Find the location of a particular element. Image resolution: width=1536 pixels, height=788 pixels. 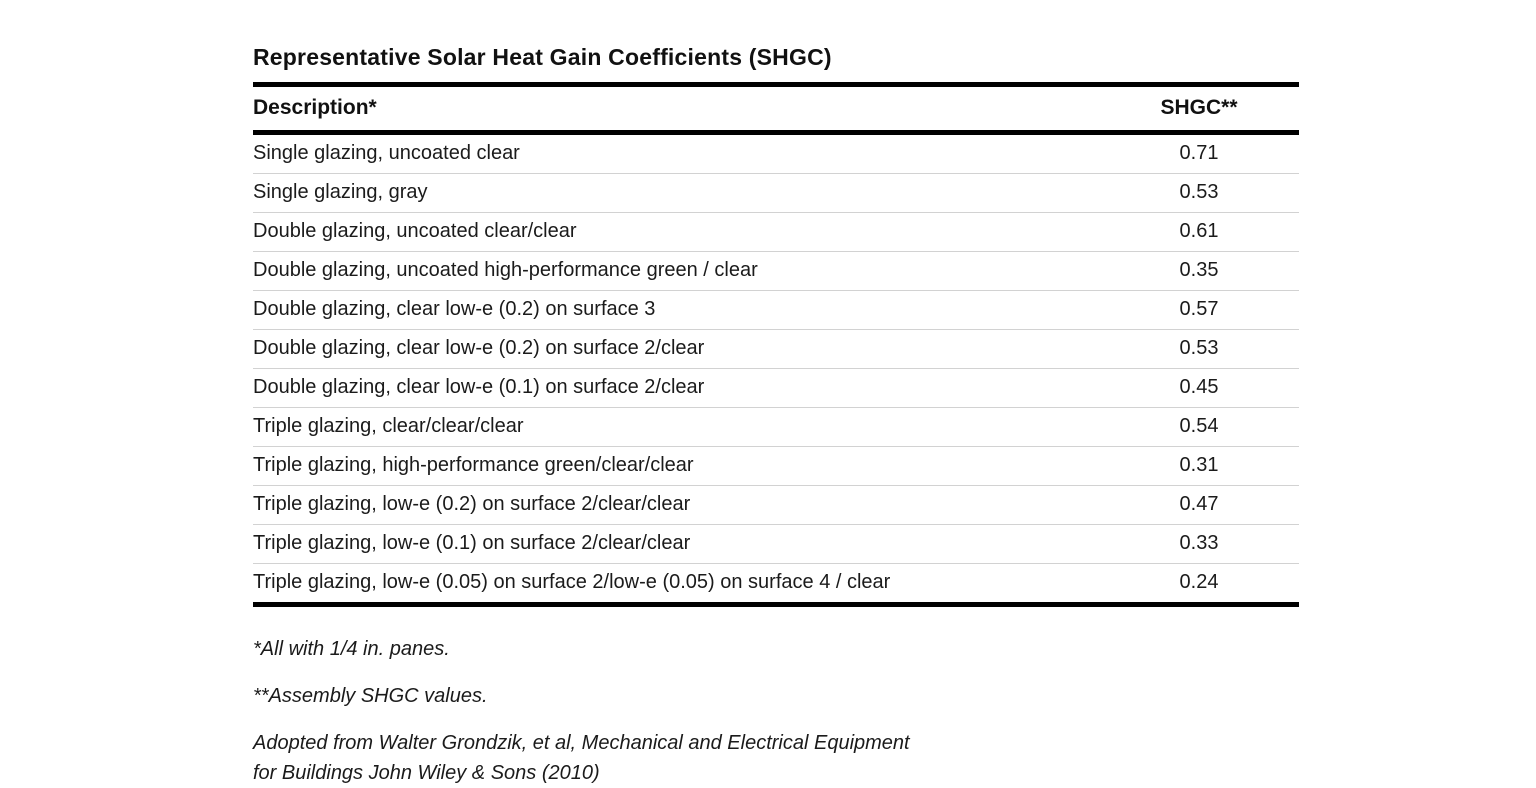

row-description: Triple glazing, clear/clear/clear is located at coordinates (676, 427).